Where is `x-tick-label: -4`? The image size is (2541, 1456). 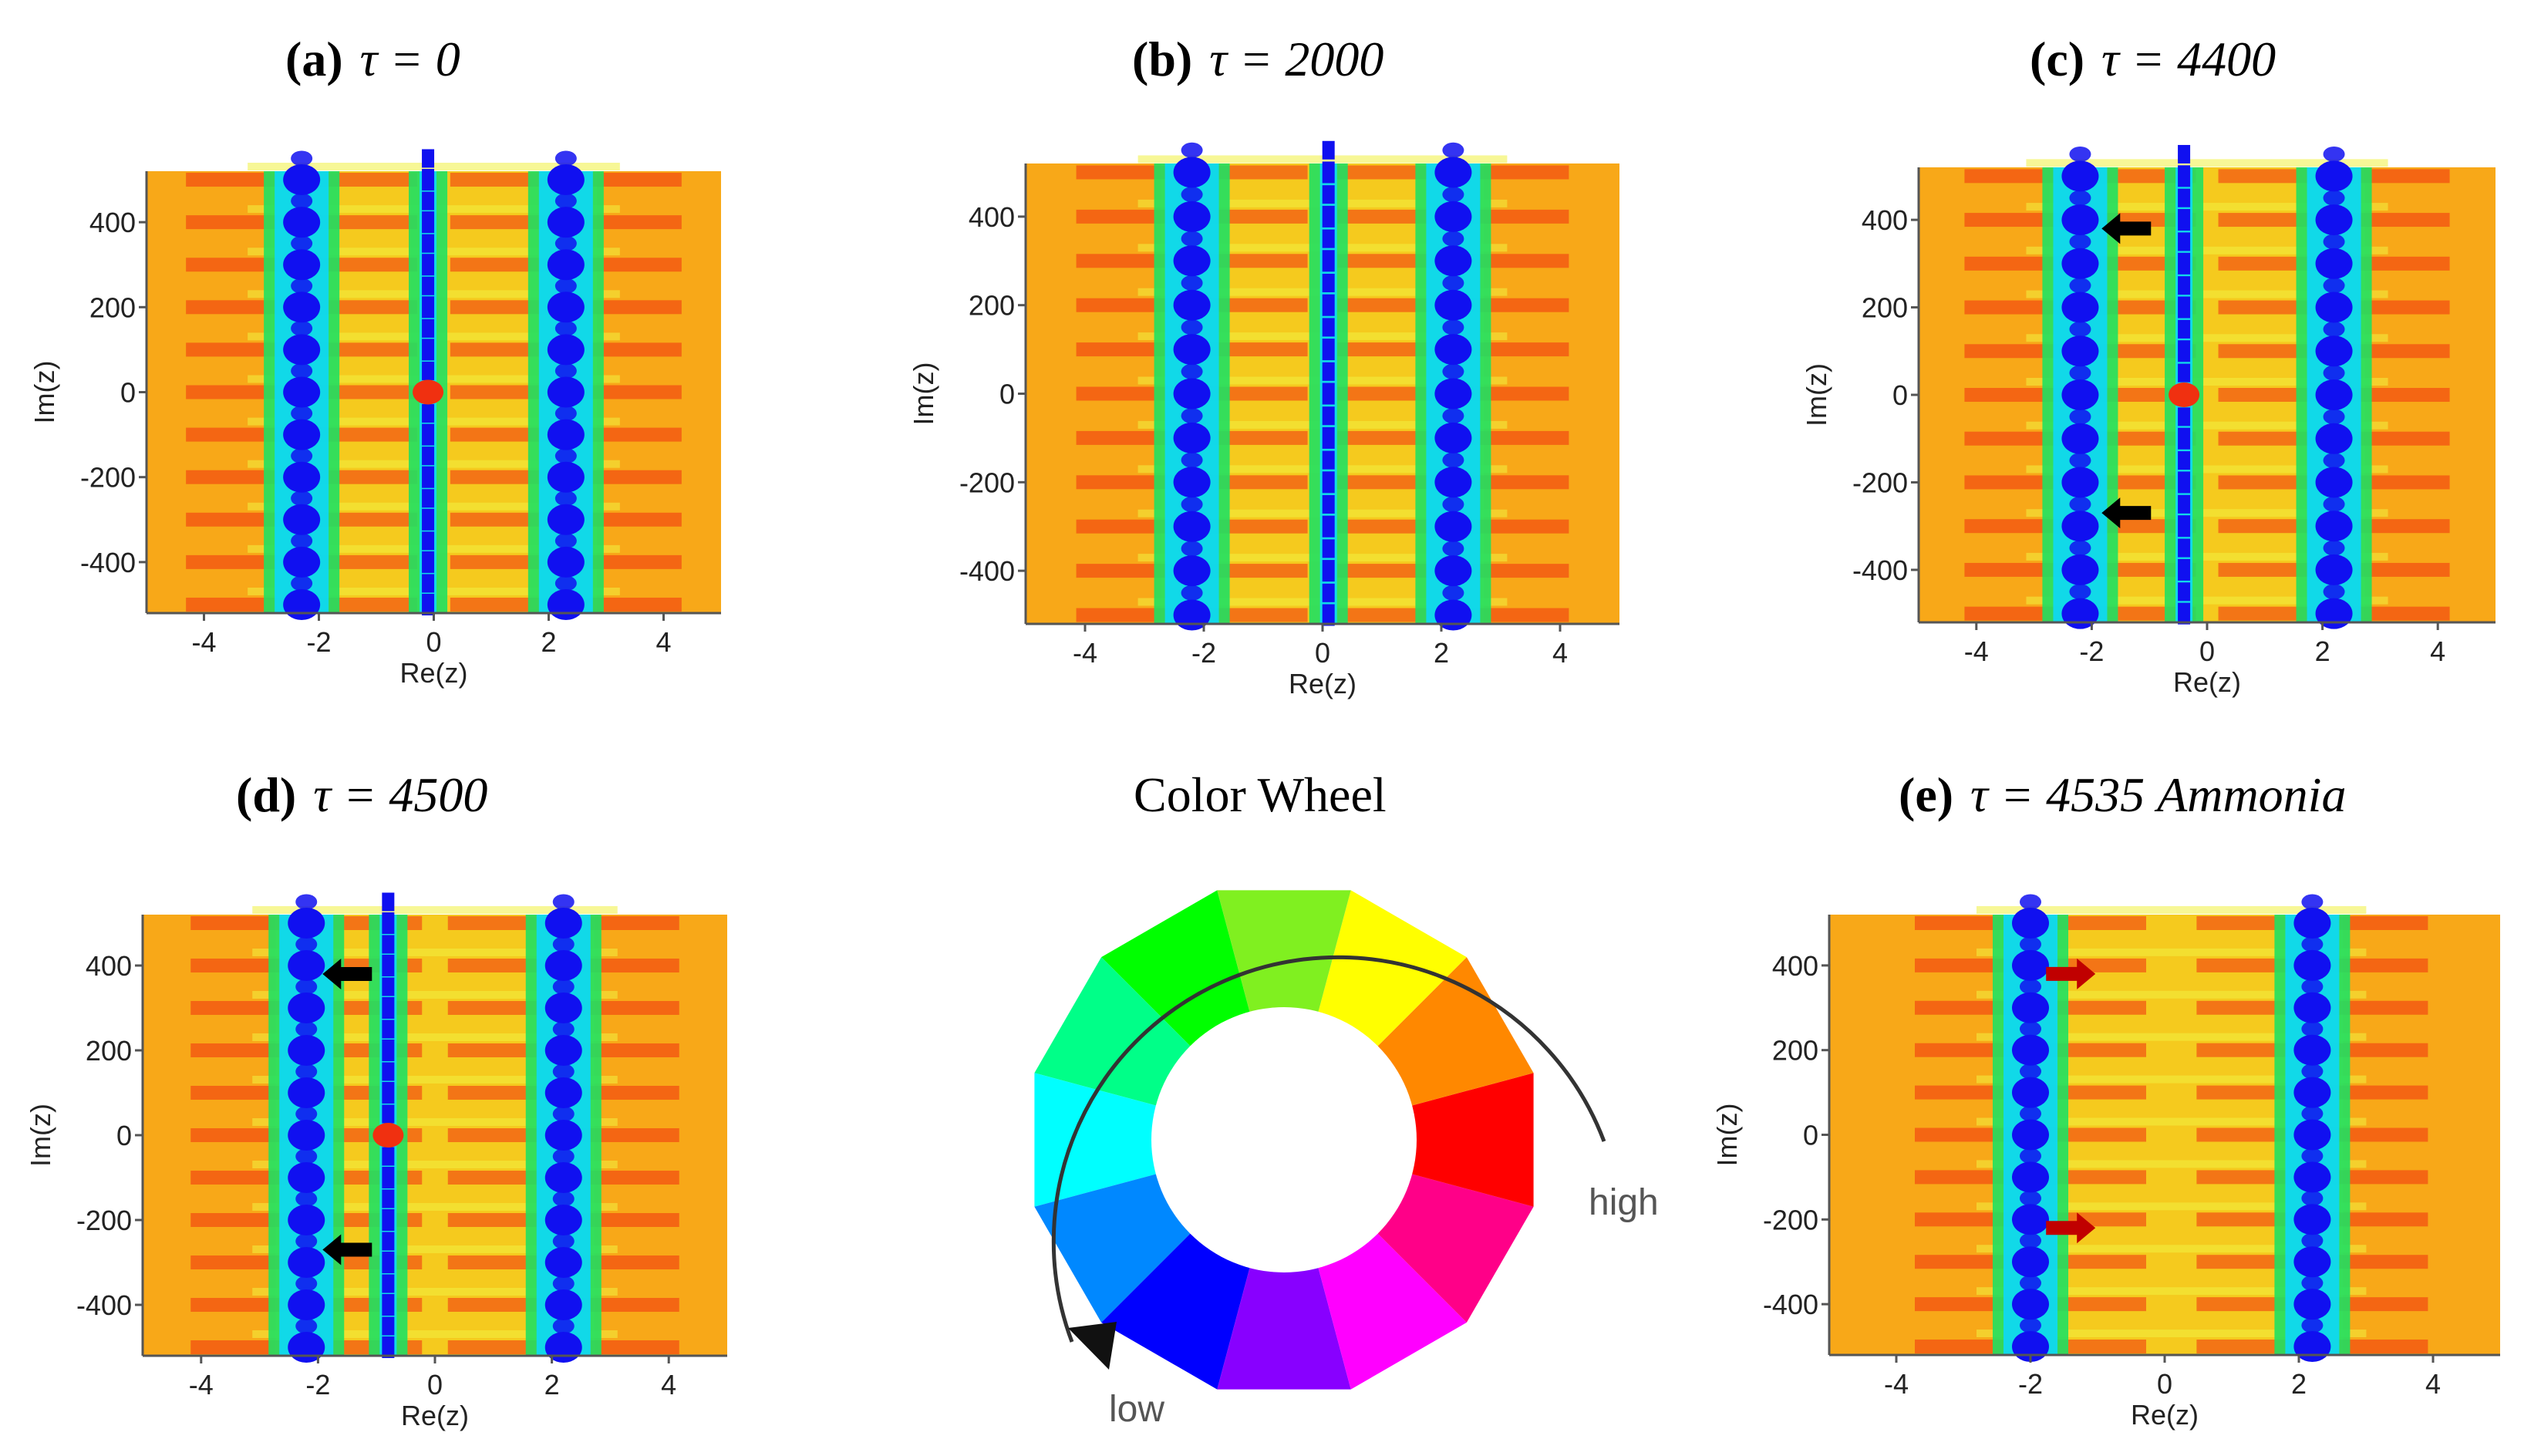 x-tick-label: -4 is located at coordinates (1085, 653).